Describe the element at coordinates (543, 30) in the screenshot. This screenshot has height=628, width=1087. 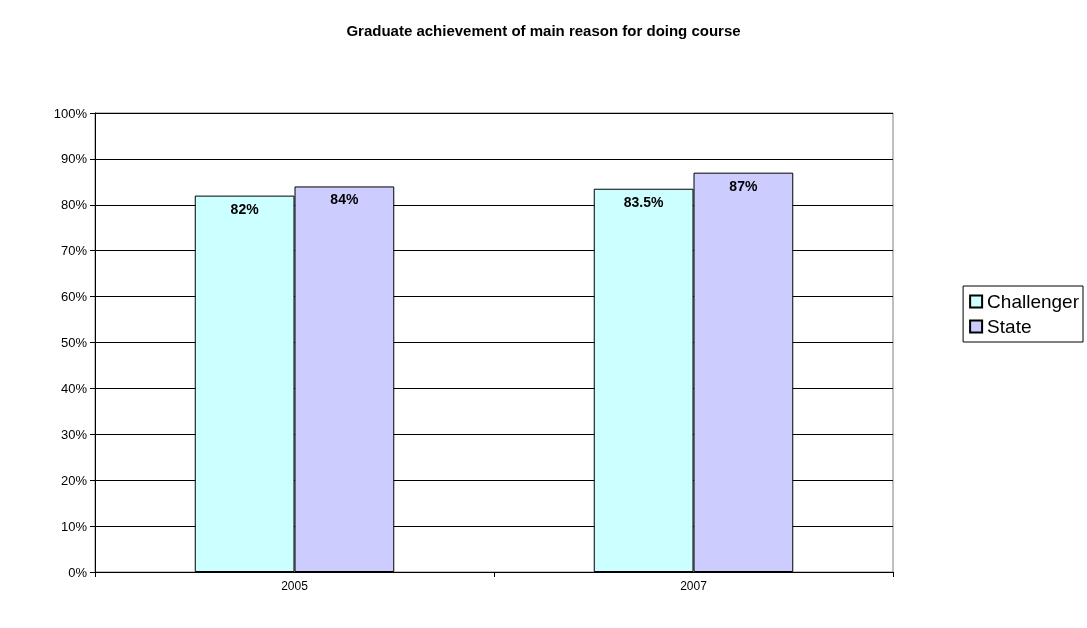
I see `chart-title: Graduate achievement of main reason for doing course` at that location.